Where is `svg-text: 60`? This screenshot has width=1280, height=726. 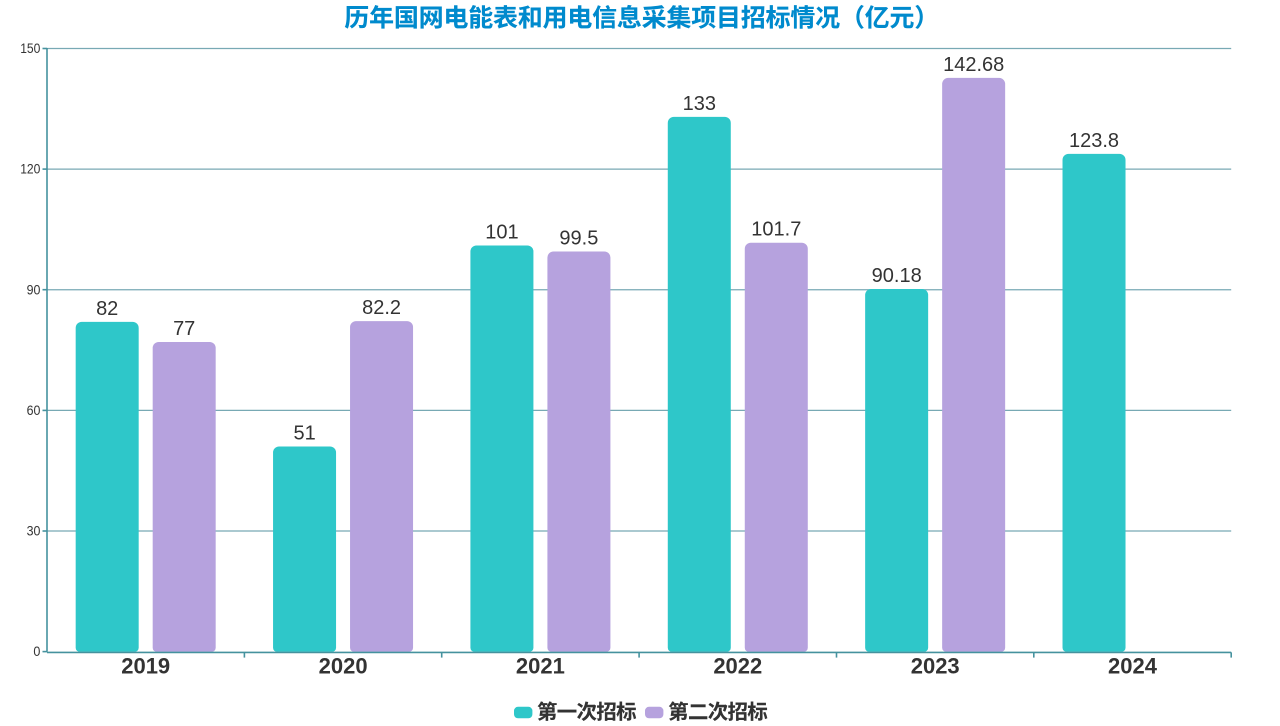 svg-text: 60 is located at coordinates (34, 410).